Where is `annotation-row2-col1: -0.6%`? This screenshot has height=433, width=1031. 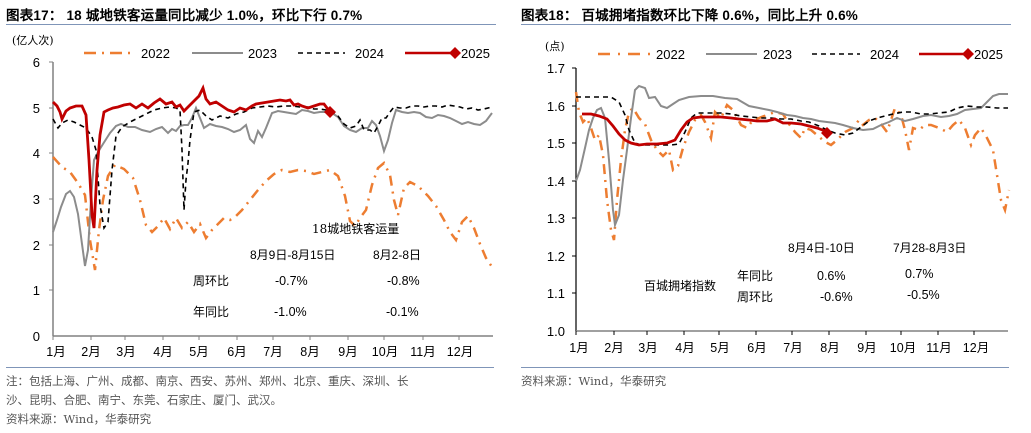
annotation-row2-col1: -0.6% is located at coordinates (836, 297).